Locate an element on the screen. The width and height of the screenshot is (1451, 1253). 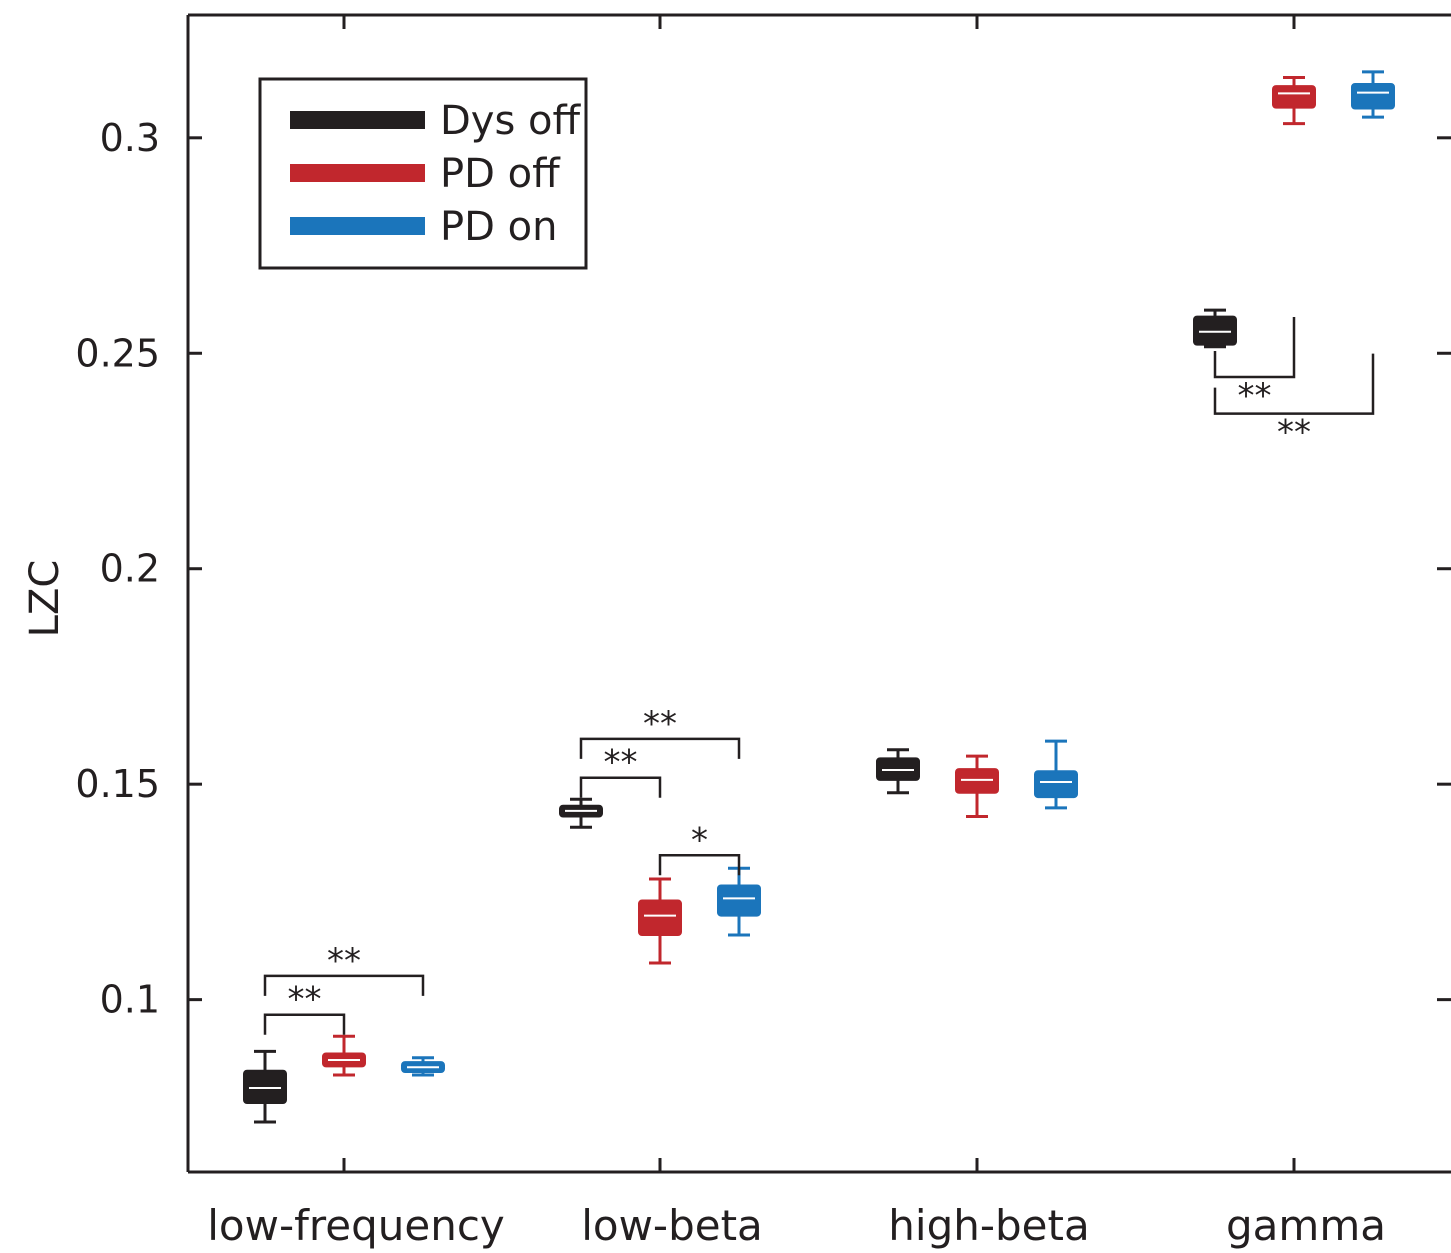
significance-bracket: * is located at coordinates (699, 848).